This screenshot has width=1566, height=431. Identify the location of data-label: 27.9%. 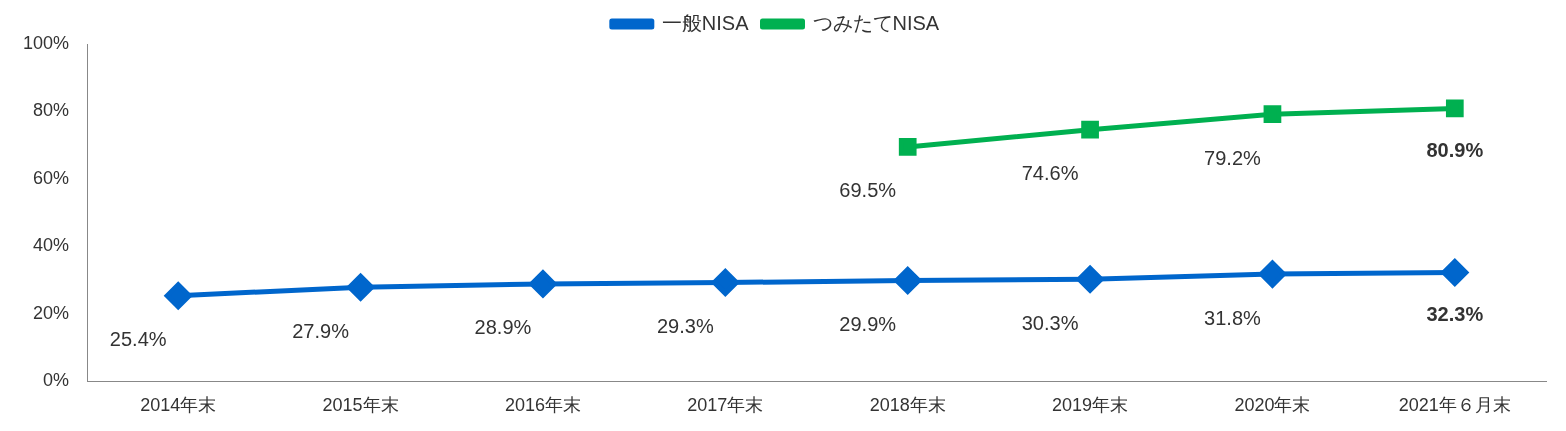
(321, 330).